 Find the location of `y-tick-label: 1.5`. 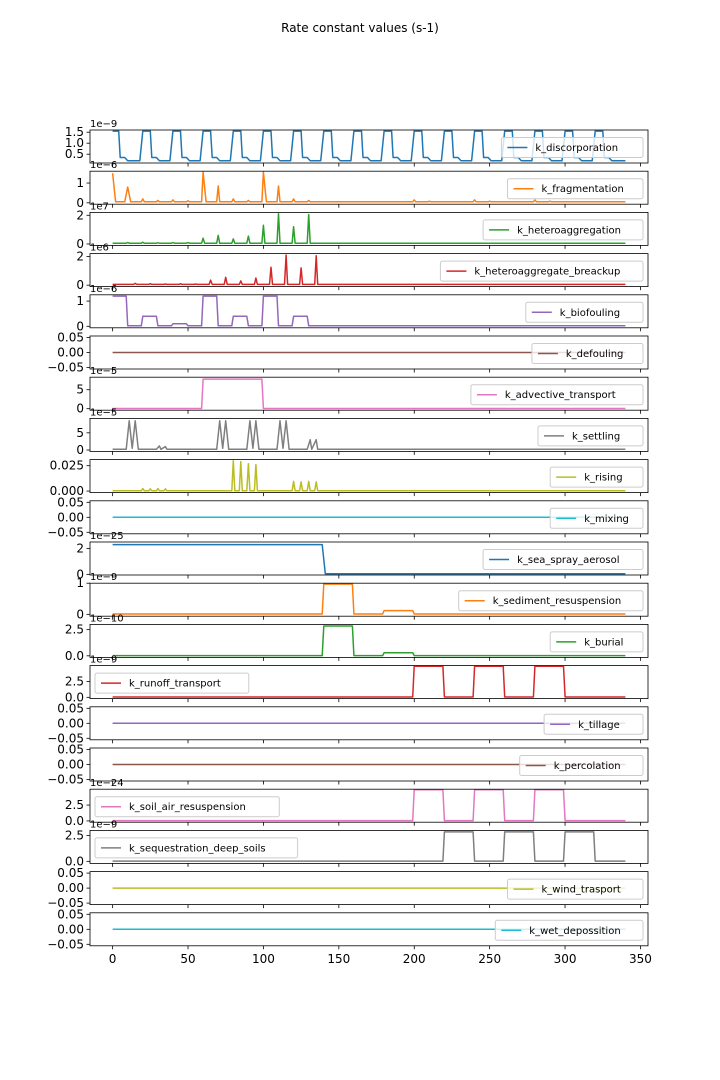

y-tick-label: 1.5 is located at coordinates (74, 132).